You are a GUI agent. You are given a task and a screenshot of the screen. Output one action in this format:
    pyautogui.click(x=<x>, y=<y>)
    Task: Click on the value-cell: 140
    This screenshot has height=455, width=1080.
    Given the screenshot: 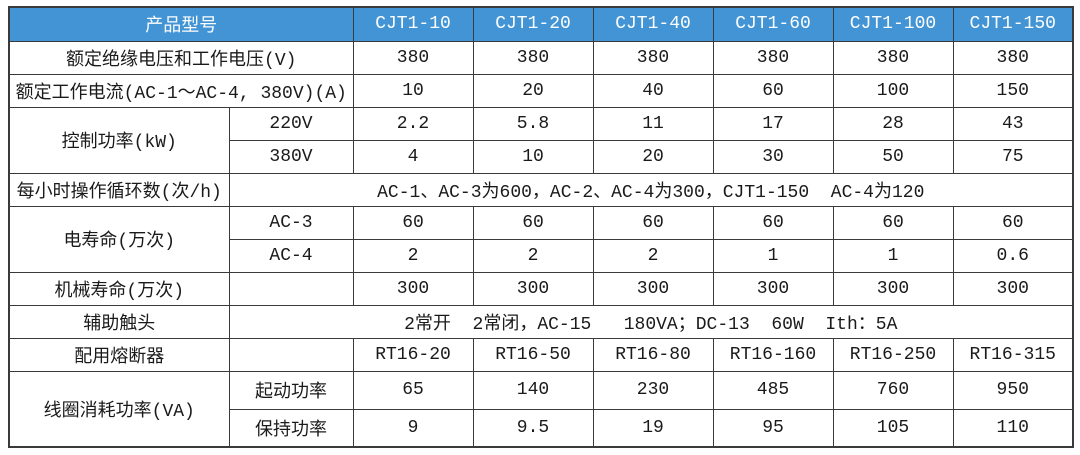 What is the action you would take?
    pyautogui.click(x=533, y=390)
    